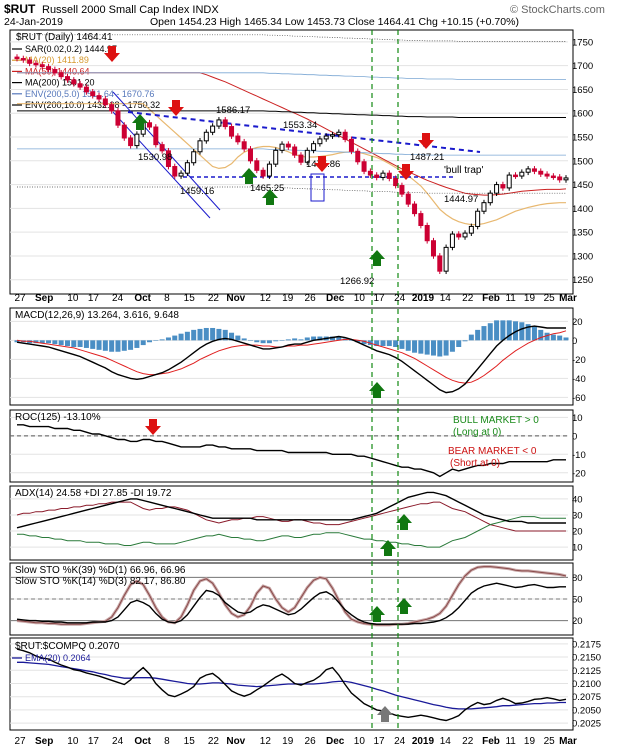 This screenshot has height=750, width=620. What do you see at coordinates (582, 42) in the screenshot?
I see `price-panel-tick-label: 1750` at bounding box center [582, 42].